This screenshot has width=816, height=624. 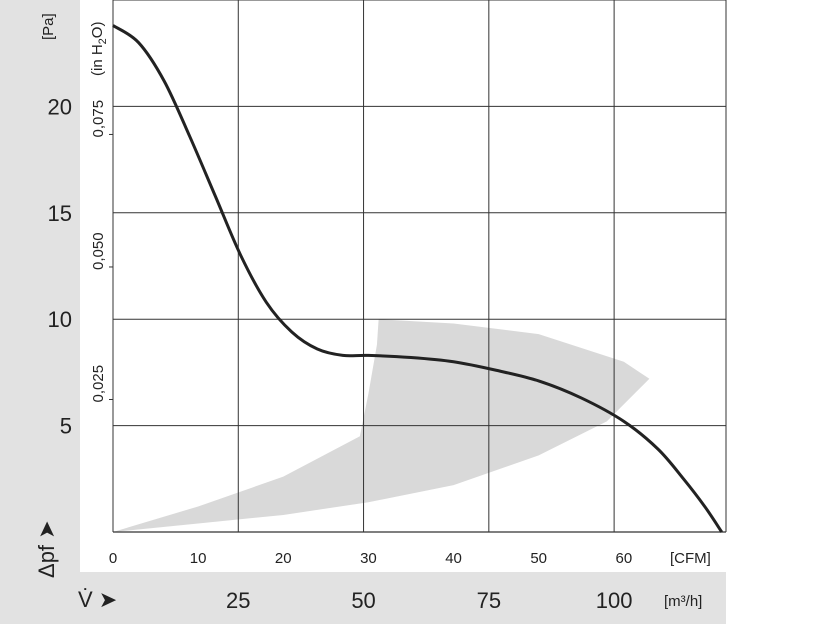 I want to click on y-tick-inh2o: 0,025, so click(x=98, y=384).